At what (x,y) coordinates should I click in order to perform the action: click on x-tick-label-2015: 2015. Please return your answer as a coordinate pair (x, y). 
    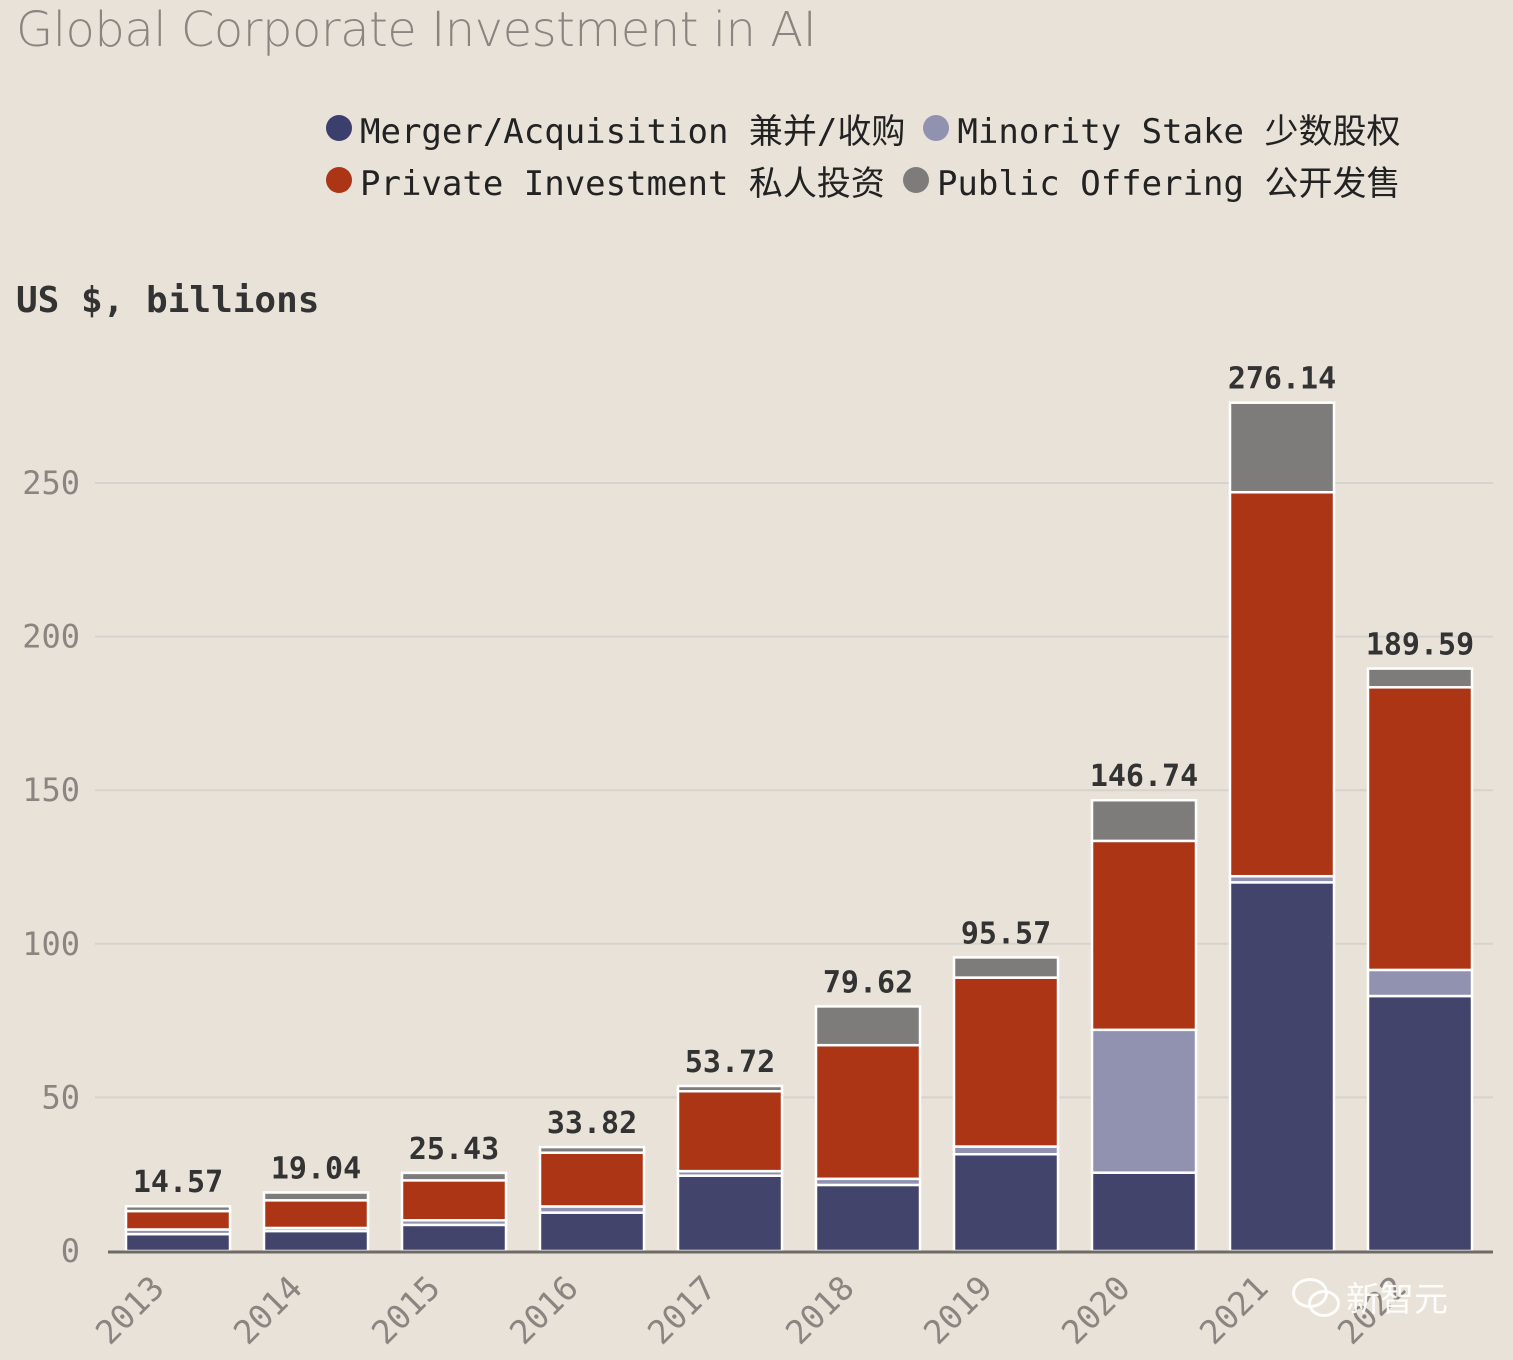
    Looking at the image, I should click on (406, 1310).